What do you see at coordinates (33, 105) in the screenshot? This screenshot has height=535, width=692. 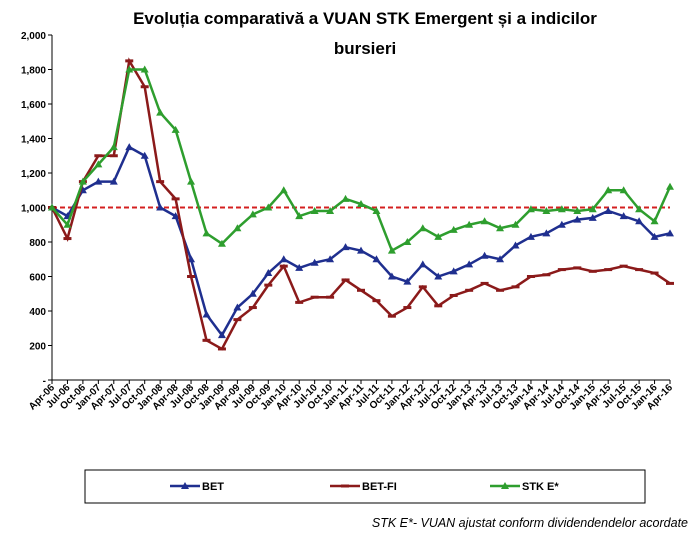 I see `y-tick-label: 1,600` at bounding box center [33, 105].